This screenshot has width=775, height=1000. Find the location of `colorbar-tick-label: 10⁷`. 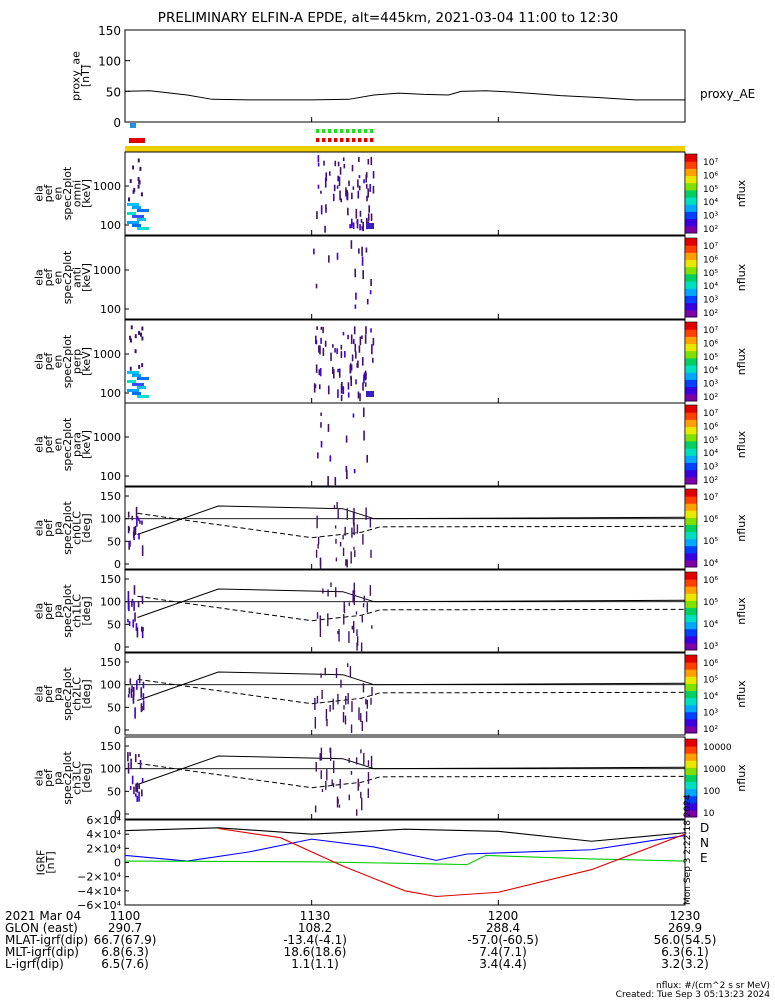

colorbar-tick-label: 10⁷ is located at coordinates (710, 331).